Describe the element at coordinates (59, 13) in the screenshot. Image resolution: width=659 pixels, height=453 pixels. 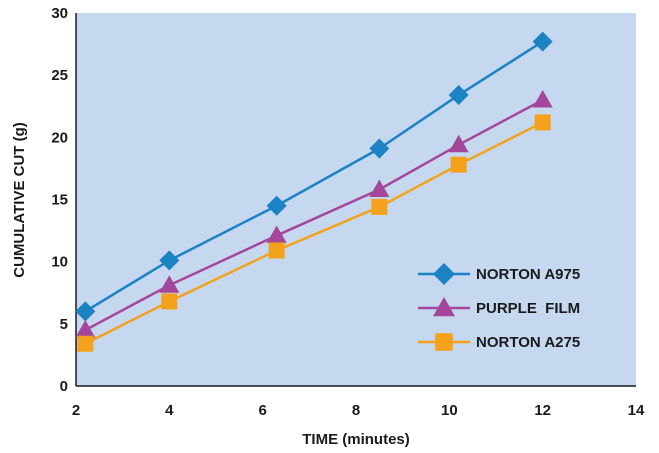
I see `y-tick-label: 30` at that location.